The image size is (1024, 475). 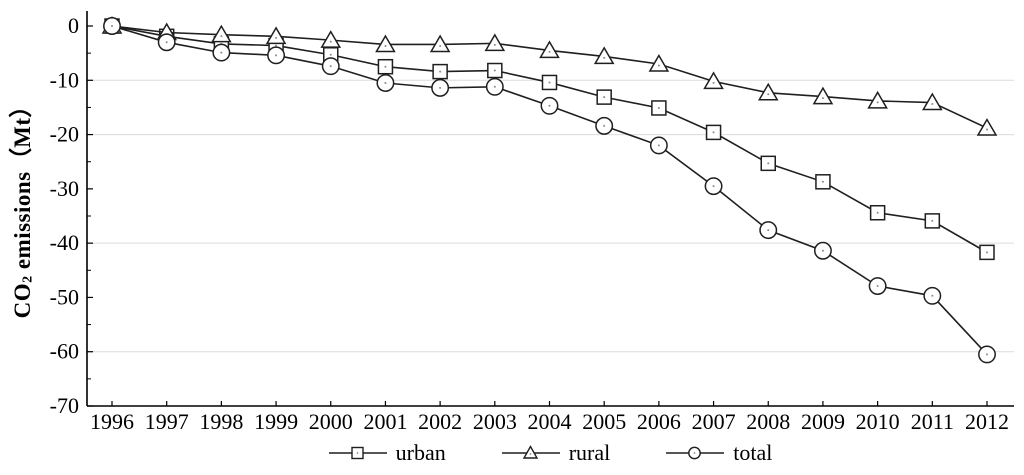 I want to click on x-tick-label: 2011, so click(x=932, y=421).